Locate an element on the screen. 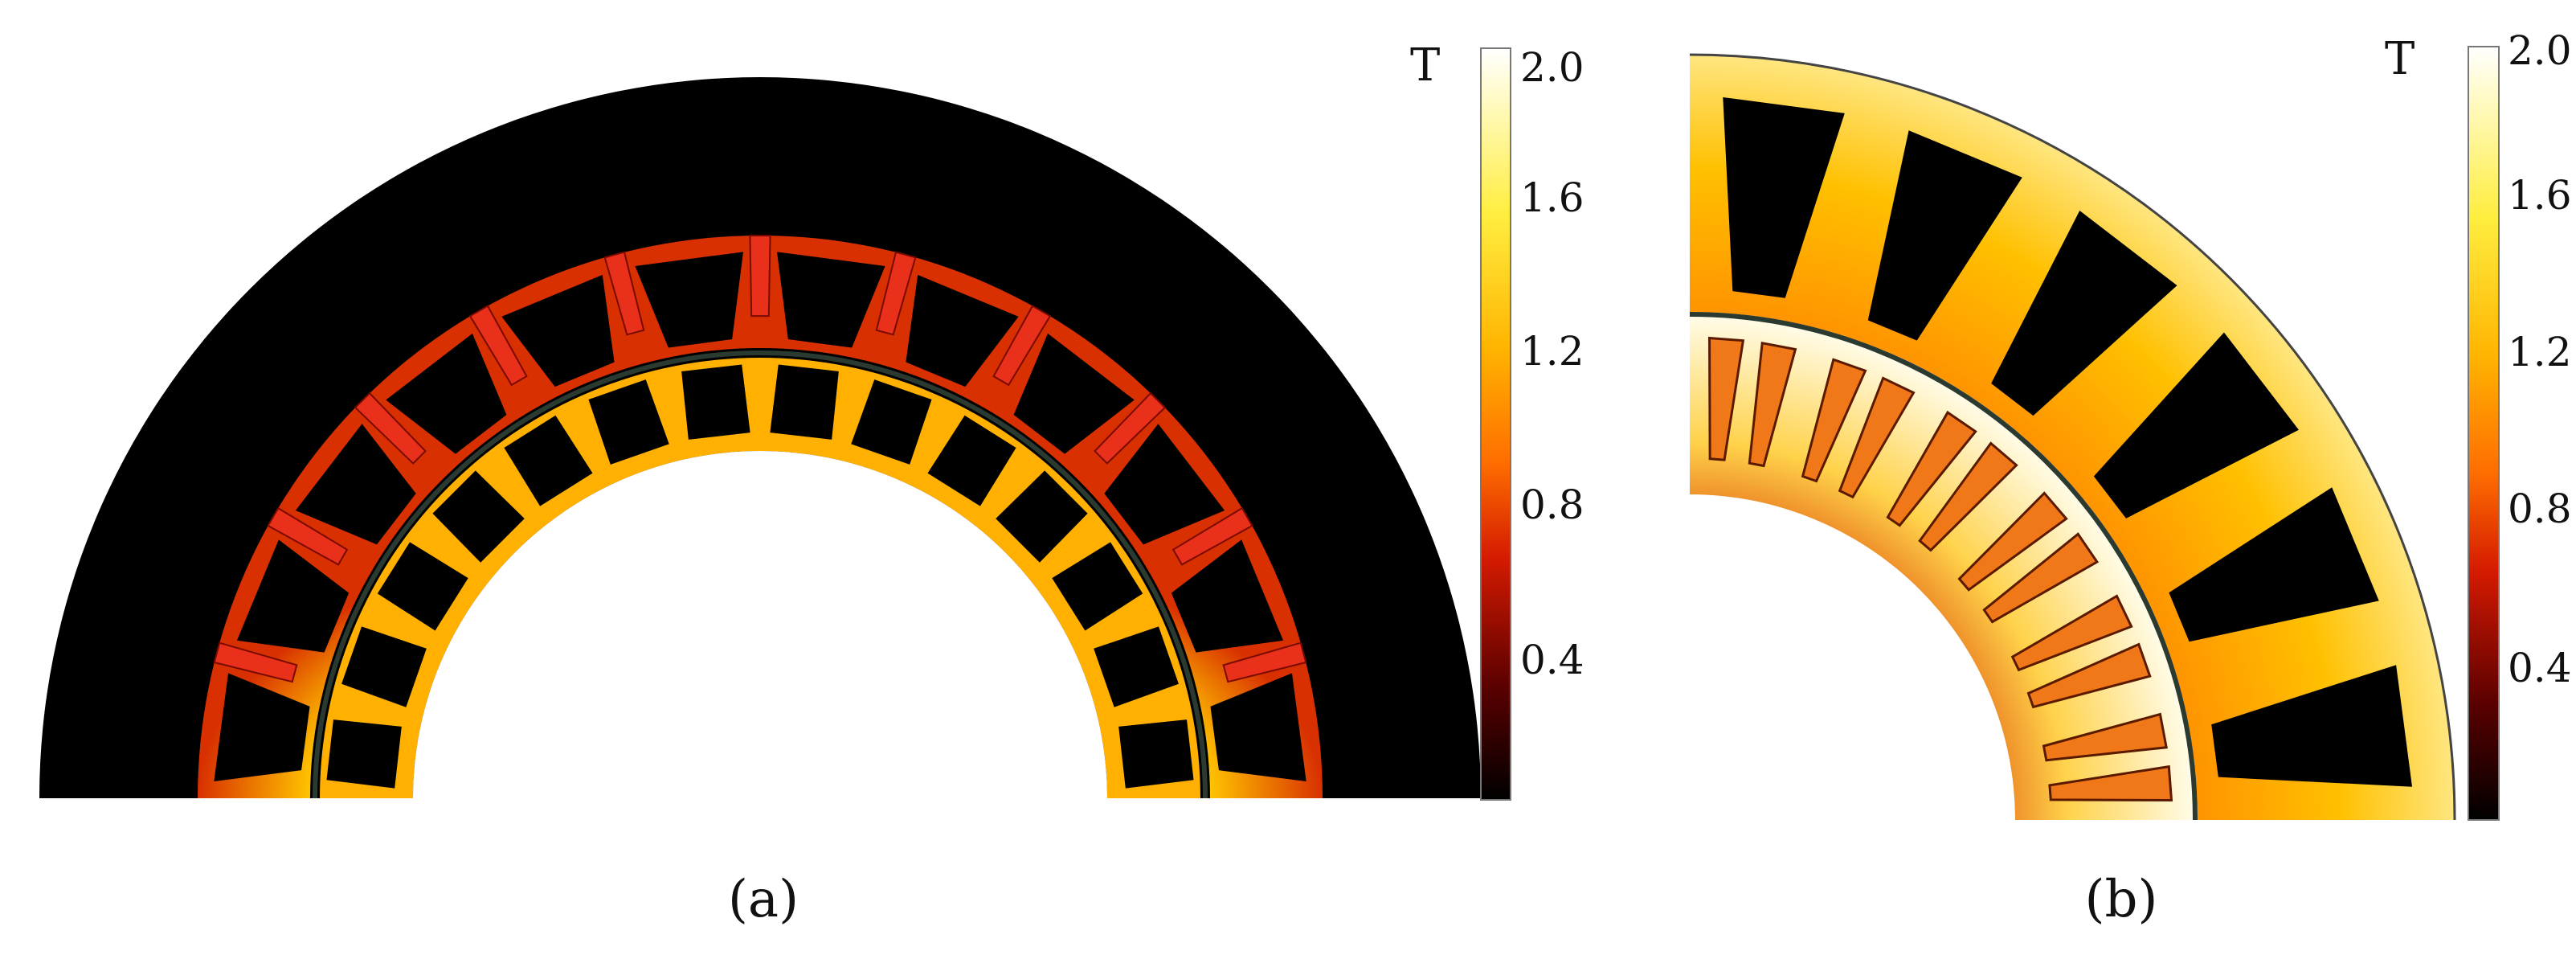  panel-b-tick-0-8: 0.8 is located at coordinates (2540, 509).